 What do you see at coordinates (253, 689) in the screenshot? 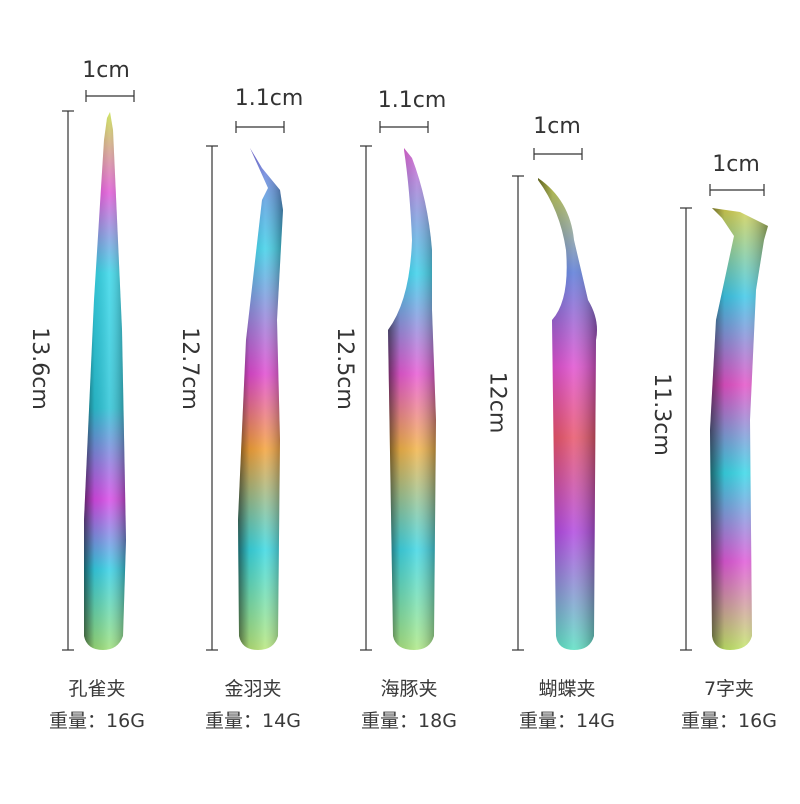
I see `product-name: 金羽夹` at bounding box center [253, 689].